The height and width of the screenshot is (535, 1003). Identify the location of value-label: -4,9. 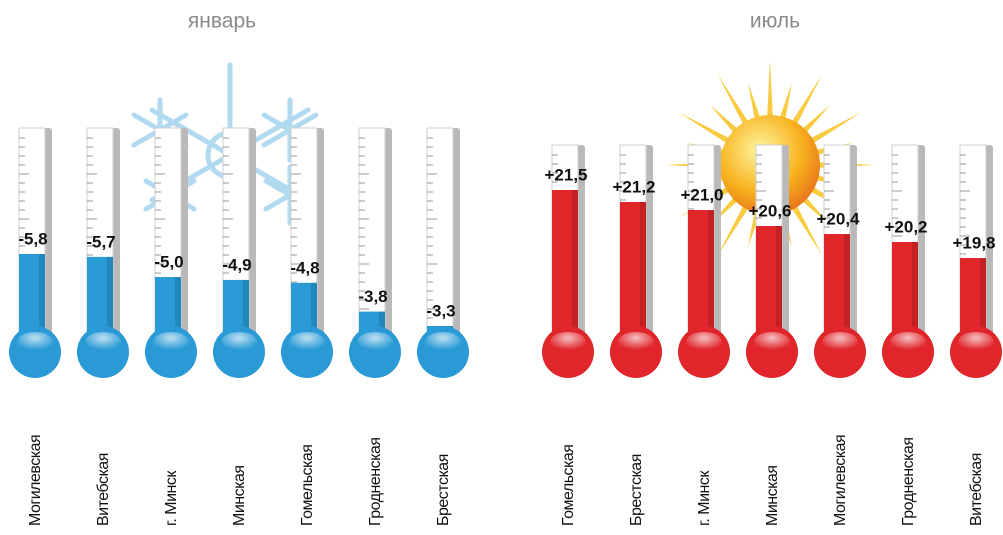
(236, 264).